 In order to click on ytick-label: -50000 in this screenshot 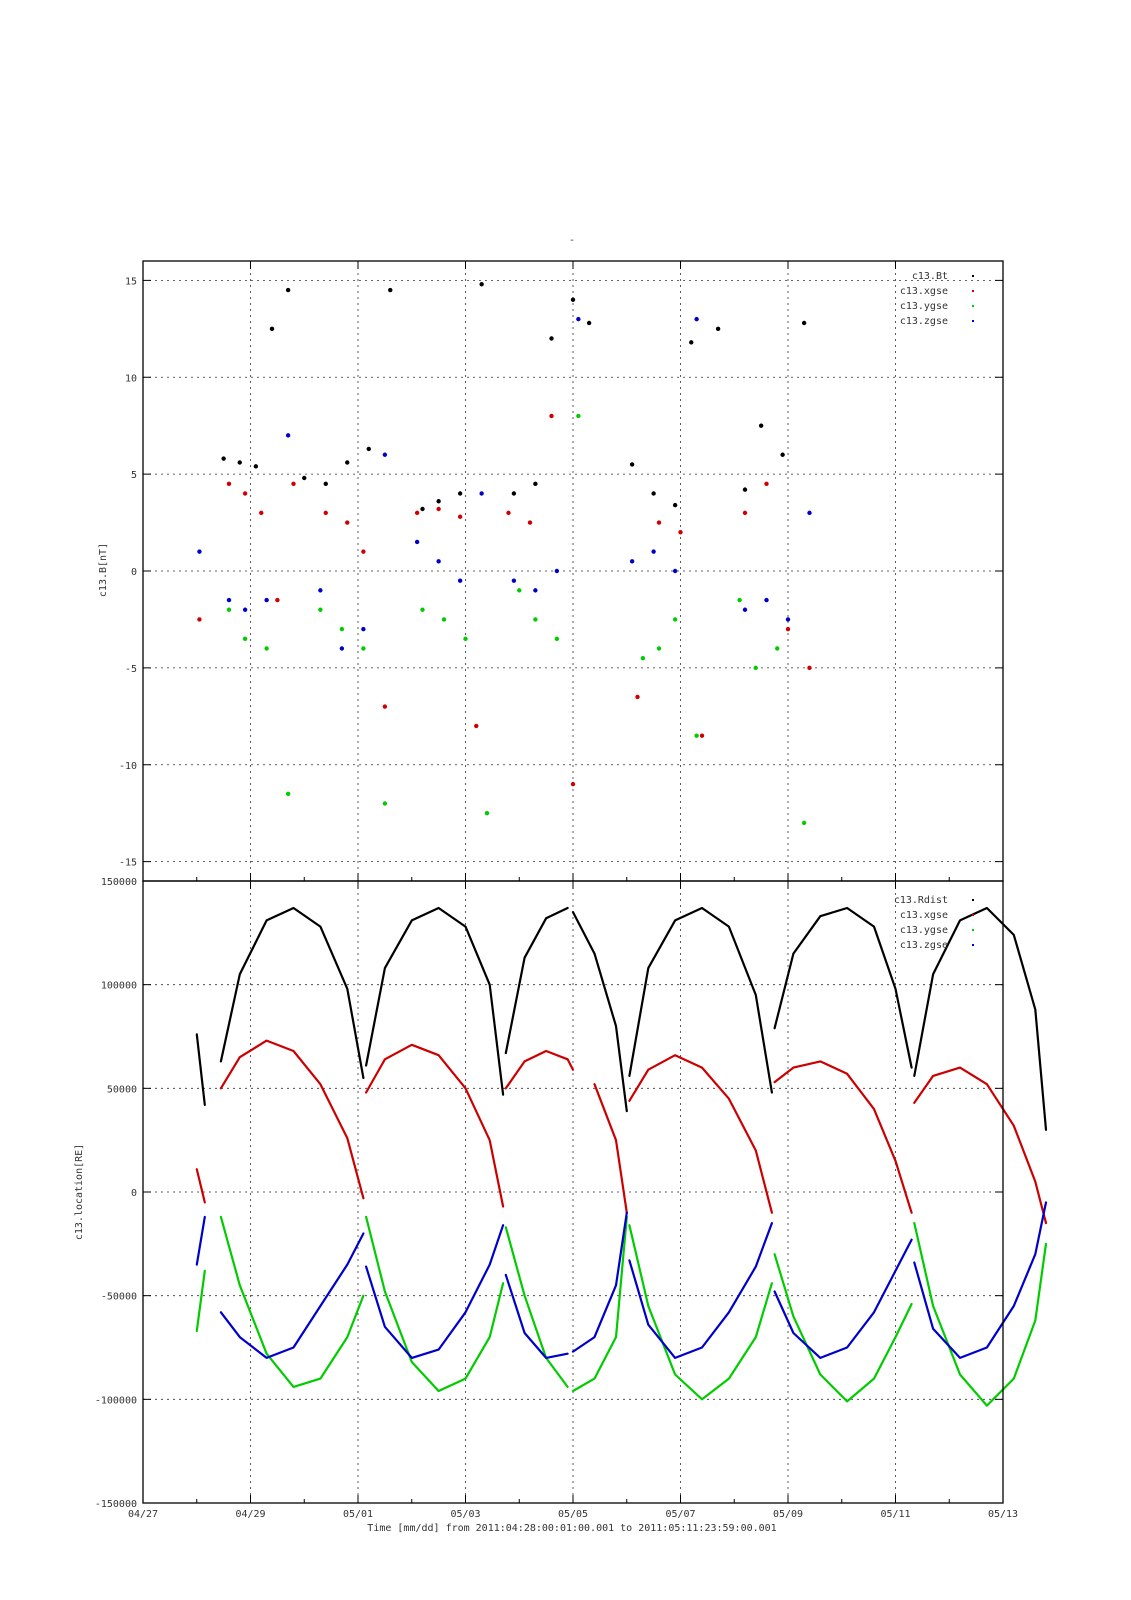, I will do `click(119, 1297)`.